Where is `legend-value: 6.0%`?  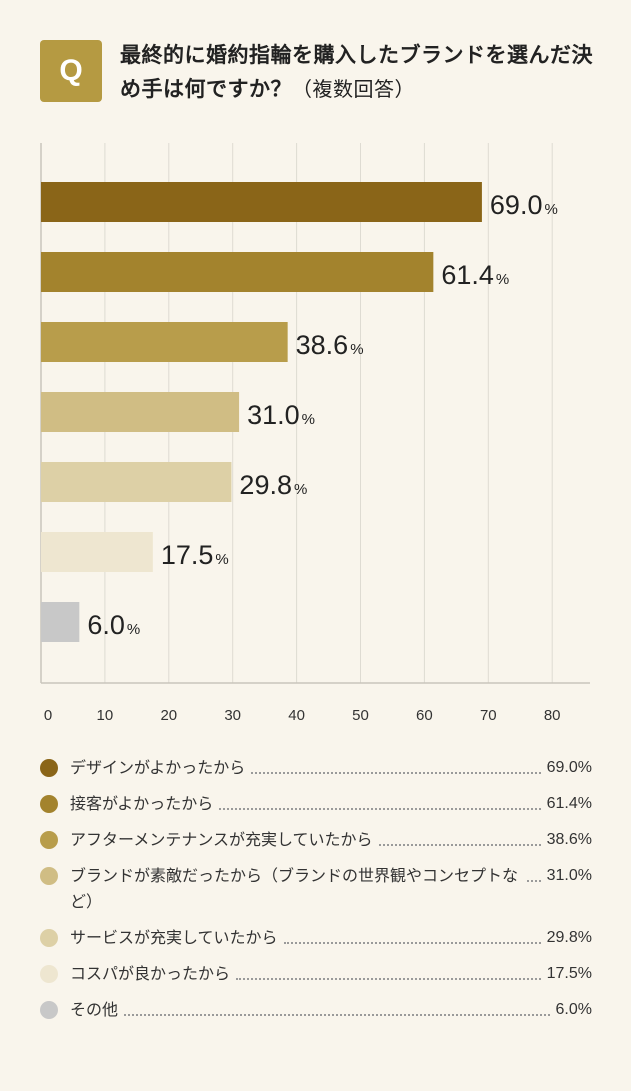 legend-value: 6.0% is located at coordinates (573, 1009).